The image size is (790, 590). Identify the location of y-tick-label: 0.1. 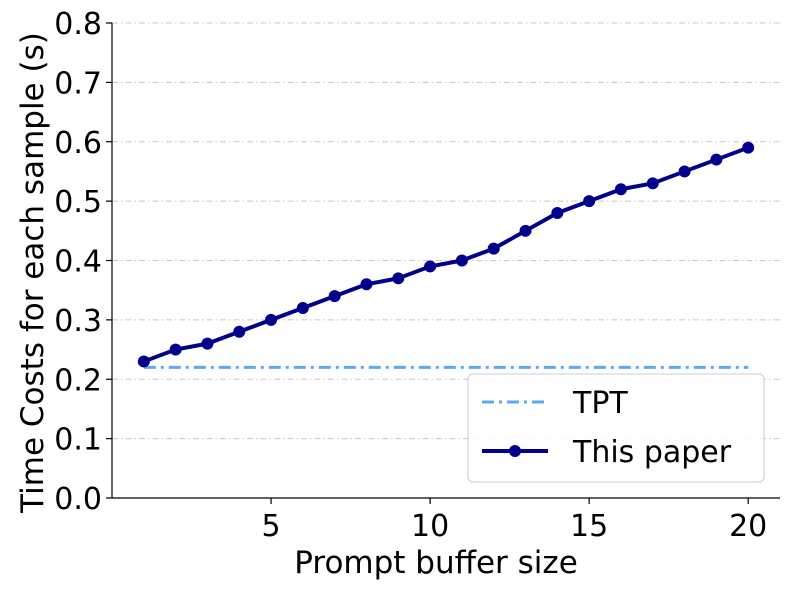
(78, 440).